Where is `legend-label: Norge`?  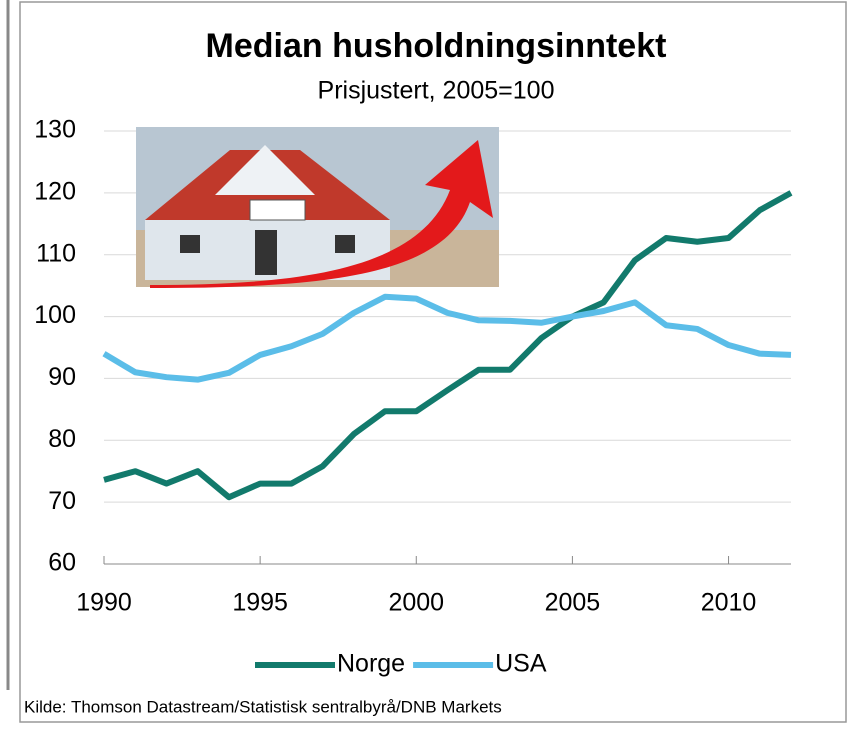 legend-label: Norge is located at coordinates (371, 664).